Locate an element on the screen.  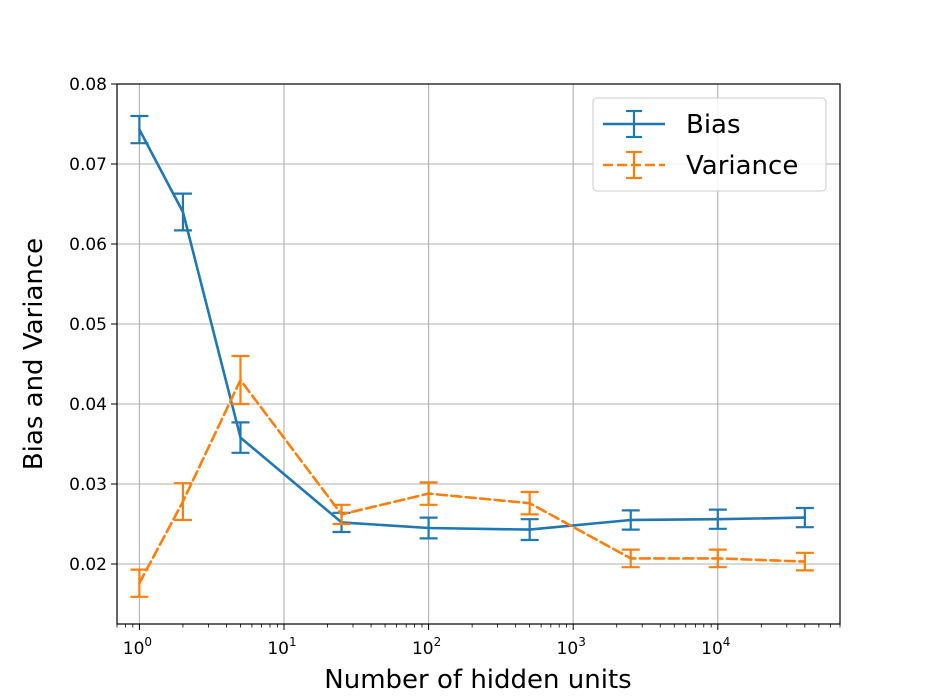
y-tick-label: 0.05 is located at coordinates (88, 325).